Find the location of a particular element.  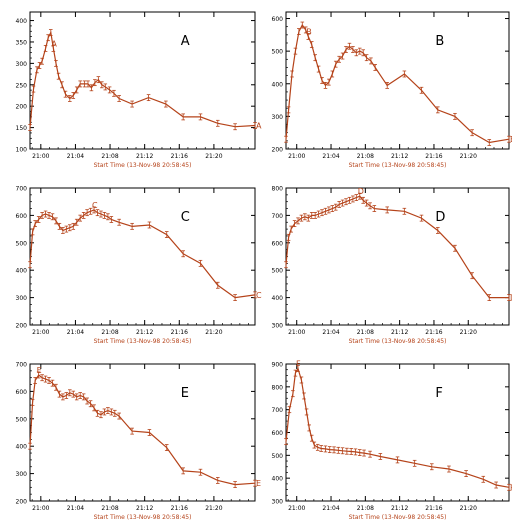

panel-d-panel-letter: D is located at coordinates (440, 217).